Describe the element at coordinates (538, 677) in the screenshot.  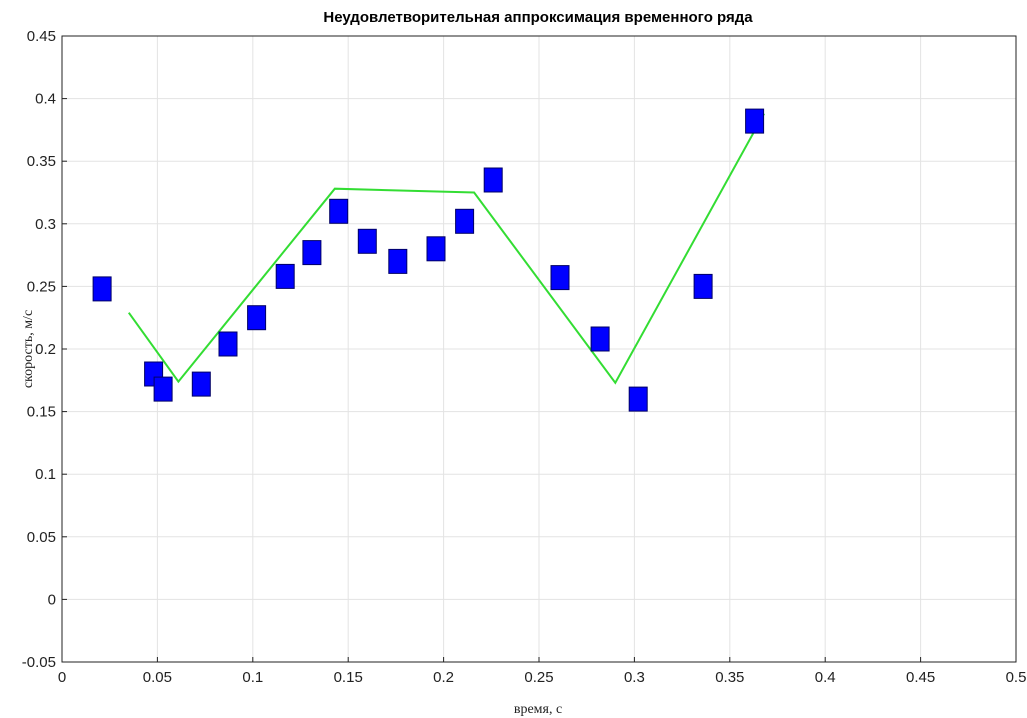
I see `x-tick-label: 0.25` at that location.